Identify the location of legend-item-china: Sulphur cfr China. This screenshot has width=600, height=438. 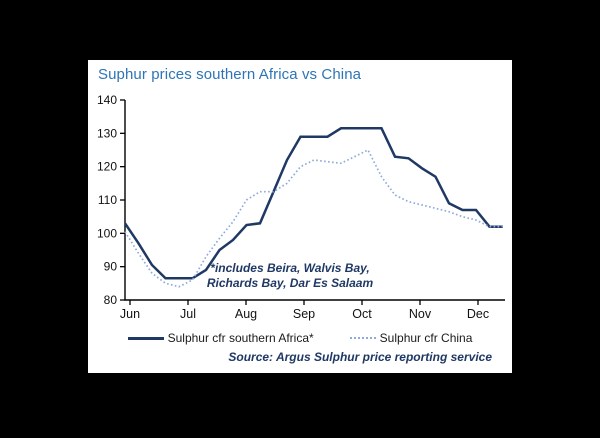
(411, 338).